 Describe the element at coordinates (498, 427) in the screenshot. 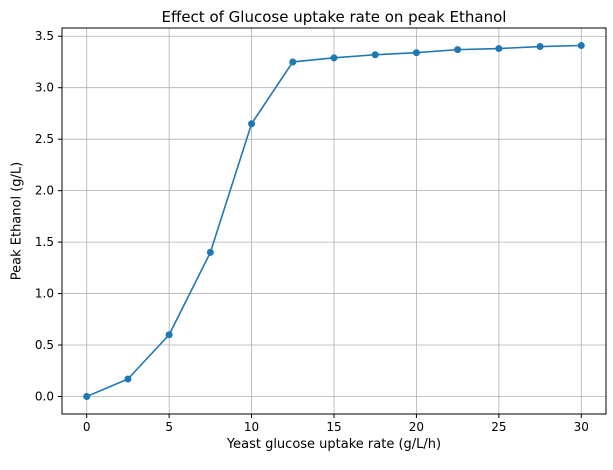

I see `x-tick-label: 25` at that location.